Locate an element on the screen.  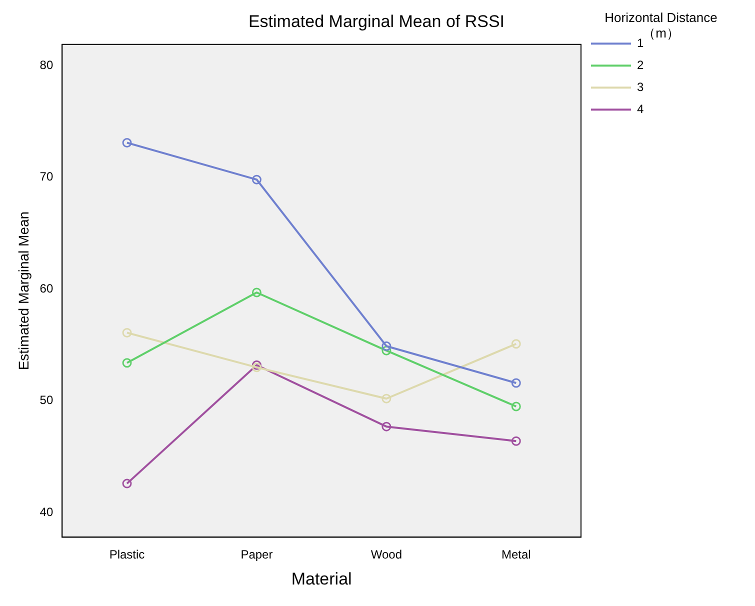
x-tick-label: Metal is located at coordinates (516, 555).